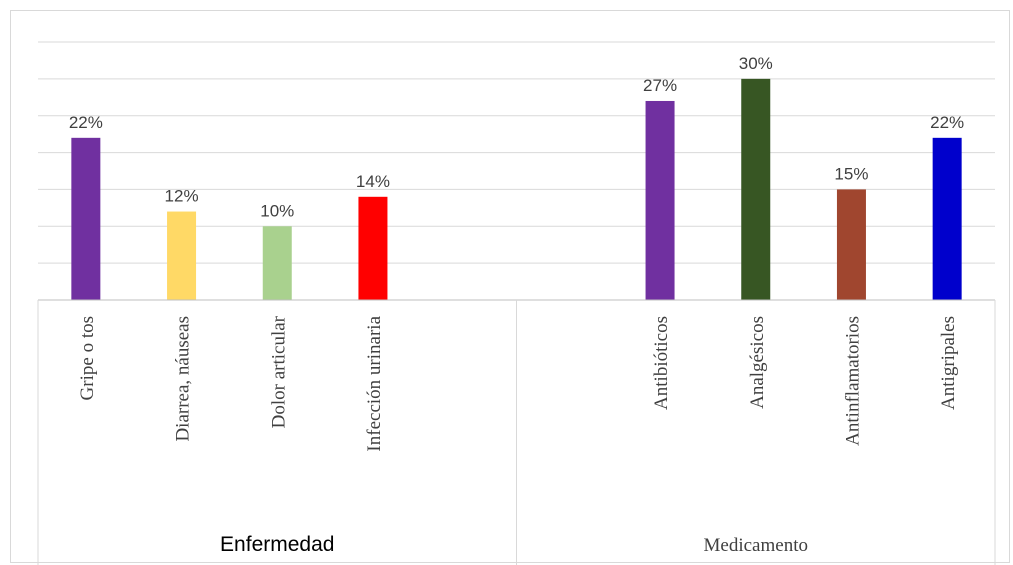  What do you see at coordinates (756, 545) in the screenshot?
I see `group-label: Medicamento` at bounding box center [756, 545].